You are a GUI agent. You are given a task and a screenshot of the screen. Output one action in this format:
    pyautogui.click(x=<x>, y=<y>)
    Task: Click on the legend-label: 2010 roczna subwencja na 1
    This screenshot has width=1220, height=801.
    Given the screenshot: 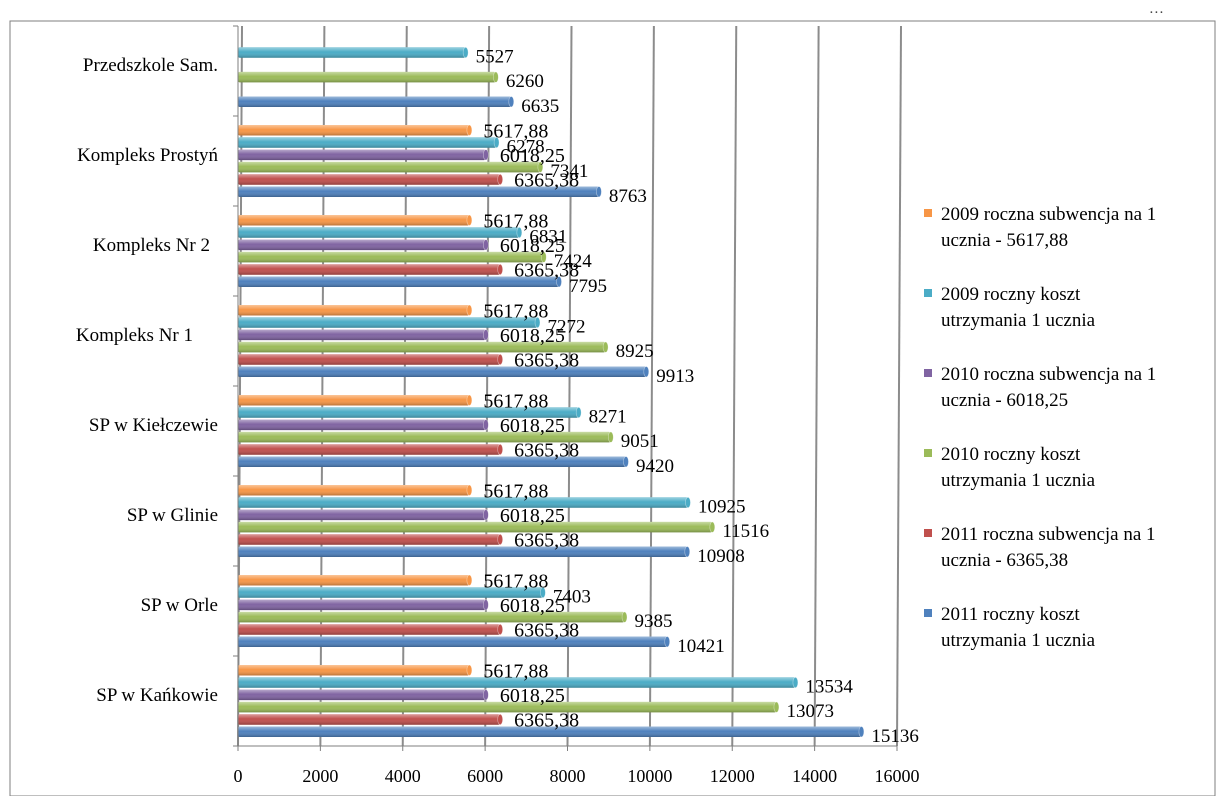 What is the action you would take?
    pyautogui.click(x=1048, y=374)
    